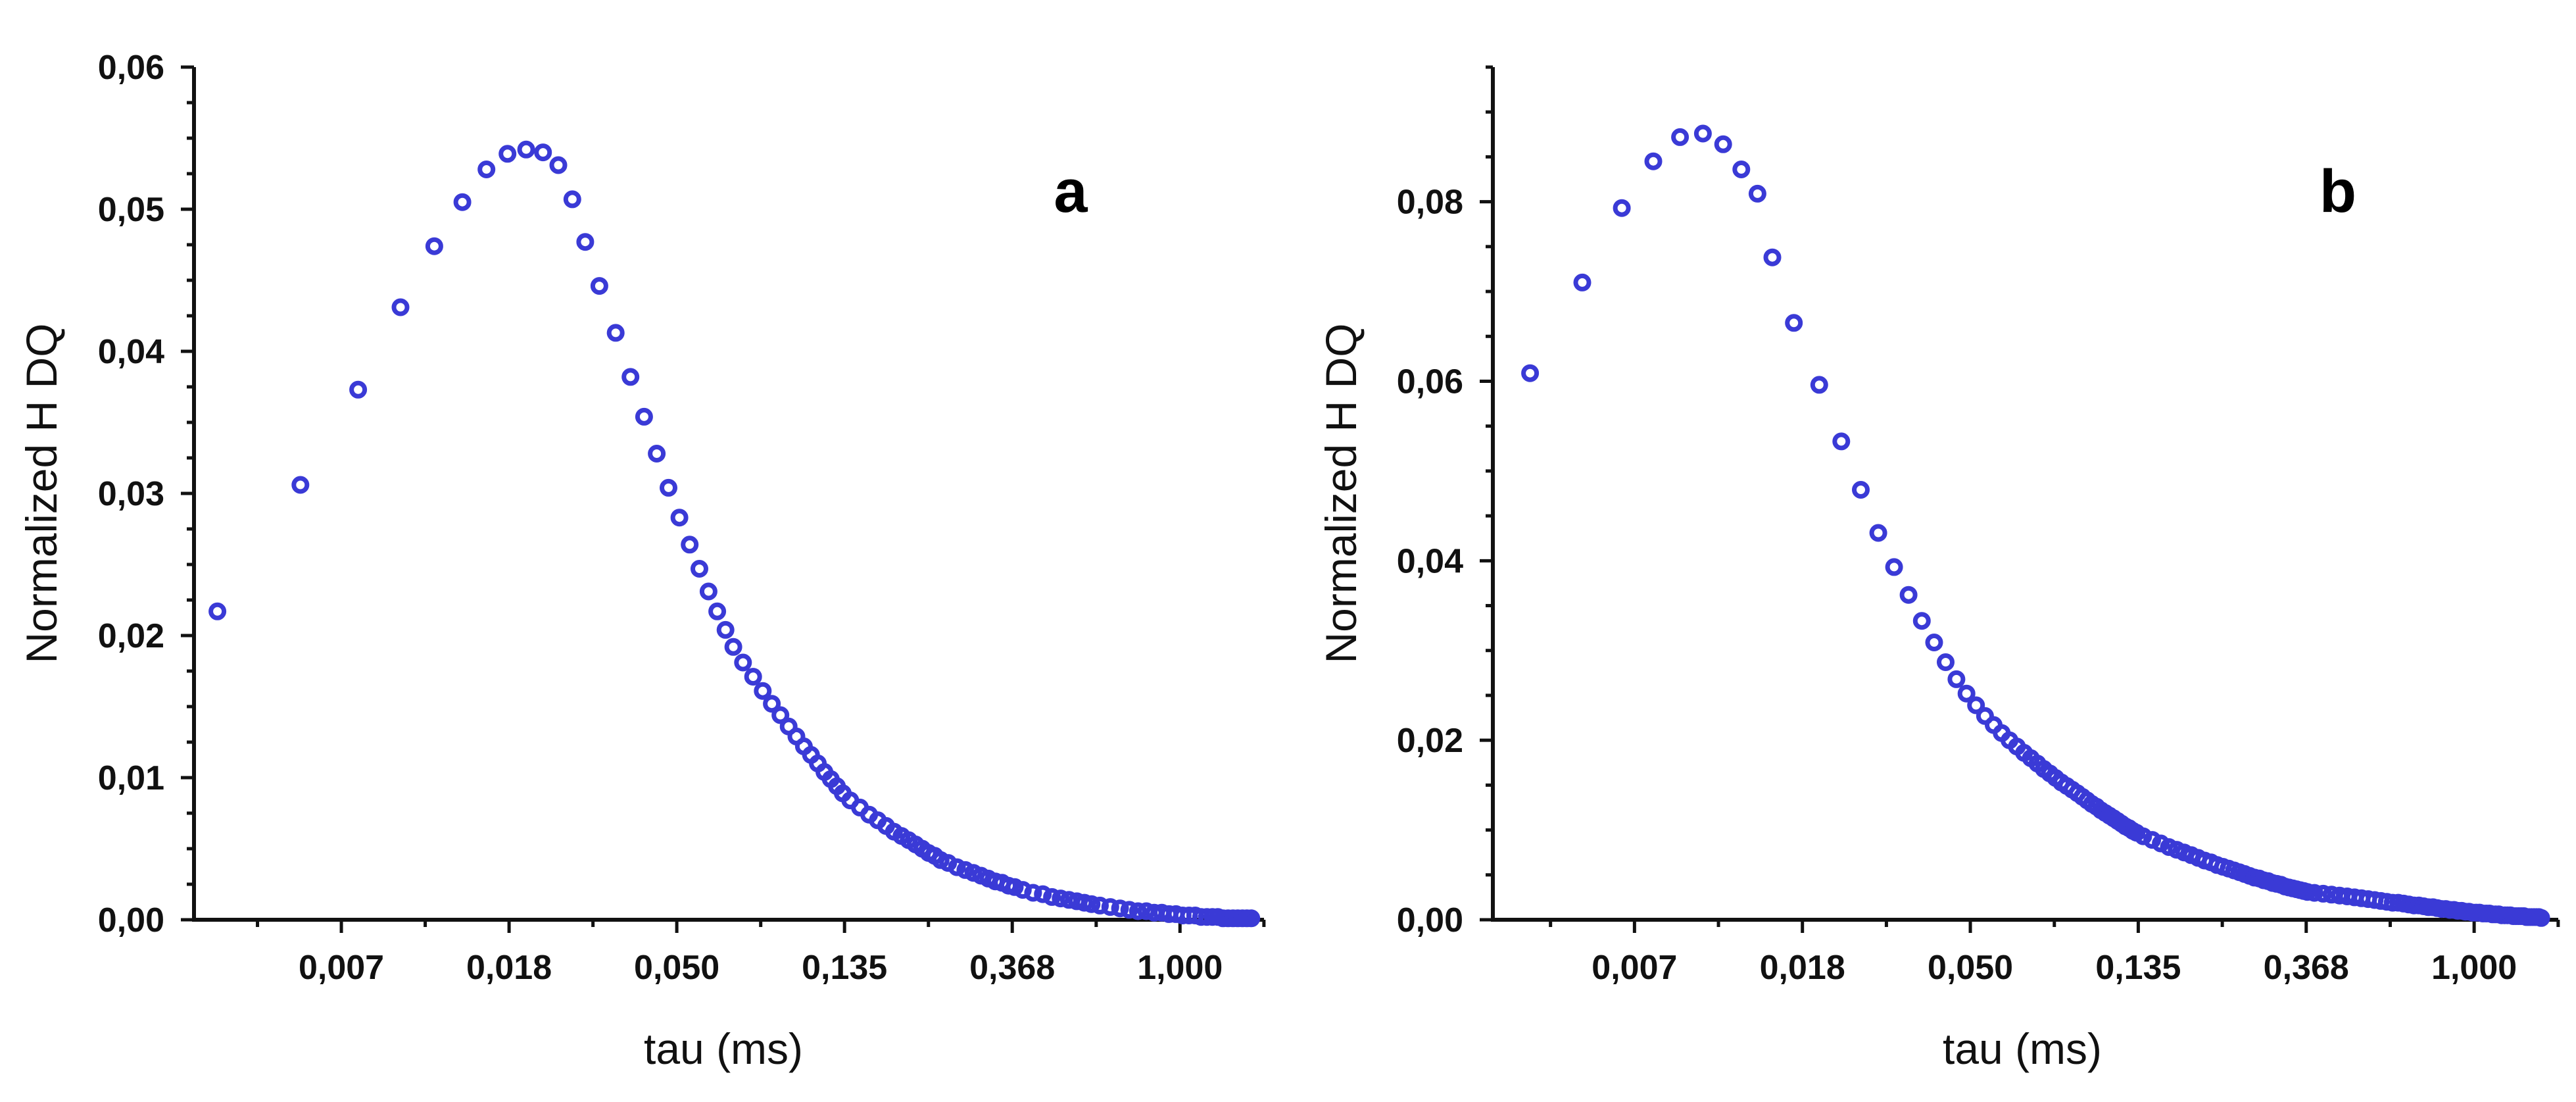 This screenshot has width=2576, height=1102. I want to click on y-tick-label: 0,04, so click(1430, 561).